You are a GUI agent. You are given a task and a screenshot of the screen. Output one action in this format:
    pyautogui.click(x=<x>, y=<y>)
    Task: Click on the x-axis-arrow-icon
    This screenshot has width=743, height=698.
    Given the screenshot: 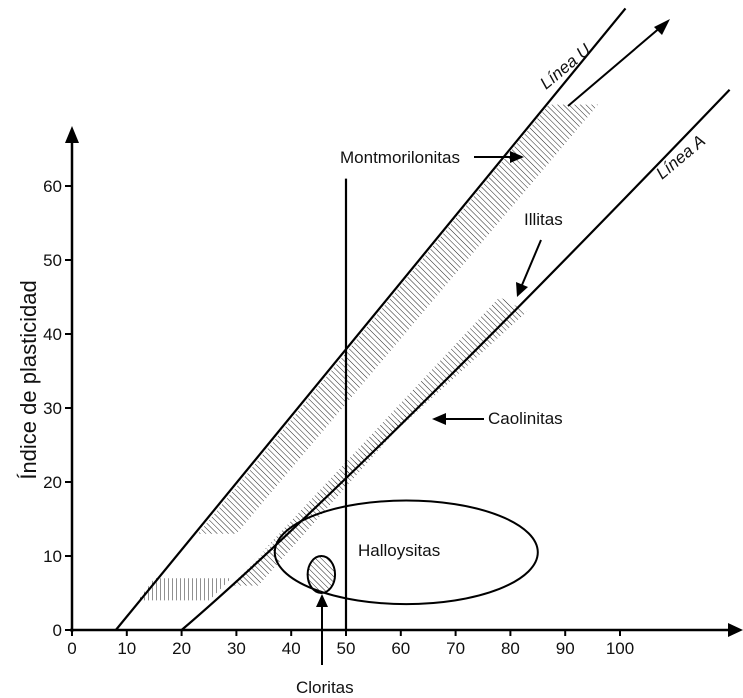 What is the action you would take?
    pyautogui.click(x=735, y=630)
    